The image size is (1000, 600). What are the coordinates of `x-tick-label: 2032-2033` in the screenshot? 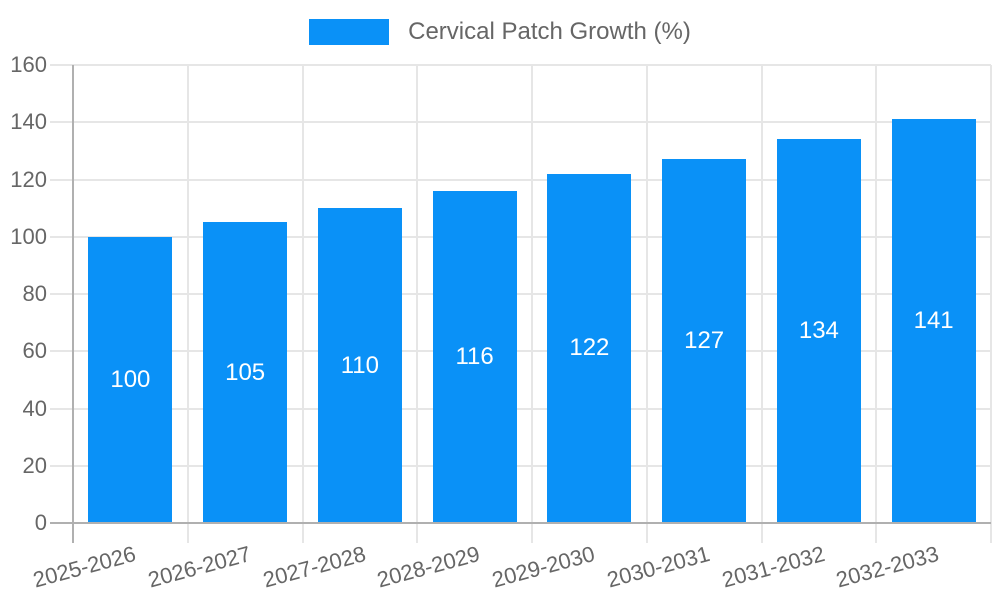 It's located at (887, 567).